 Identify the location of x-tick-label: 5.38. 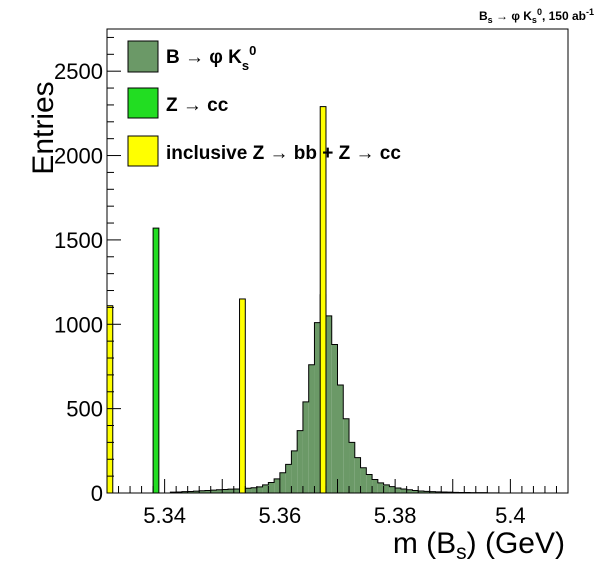
(395, 515).